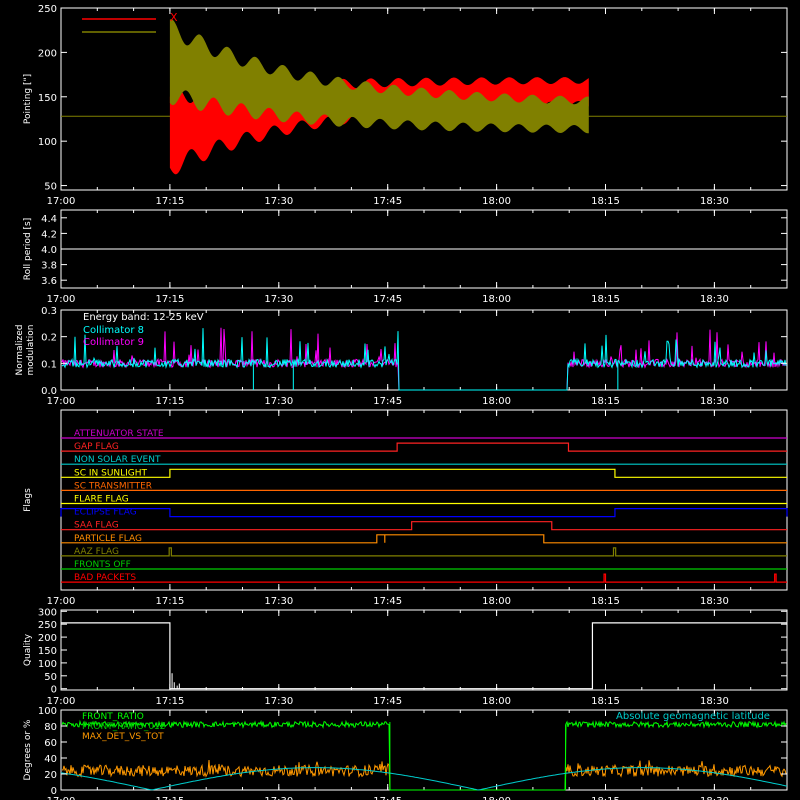 The image size is (800, 800). What do you see at coordinates (47, 651) in the screenshot?
I see `y-tick-label: 150` at bounding box center [47, 651].